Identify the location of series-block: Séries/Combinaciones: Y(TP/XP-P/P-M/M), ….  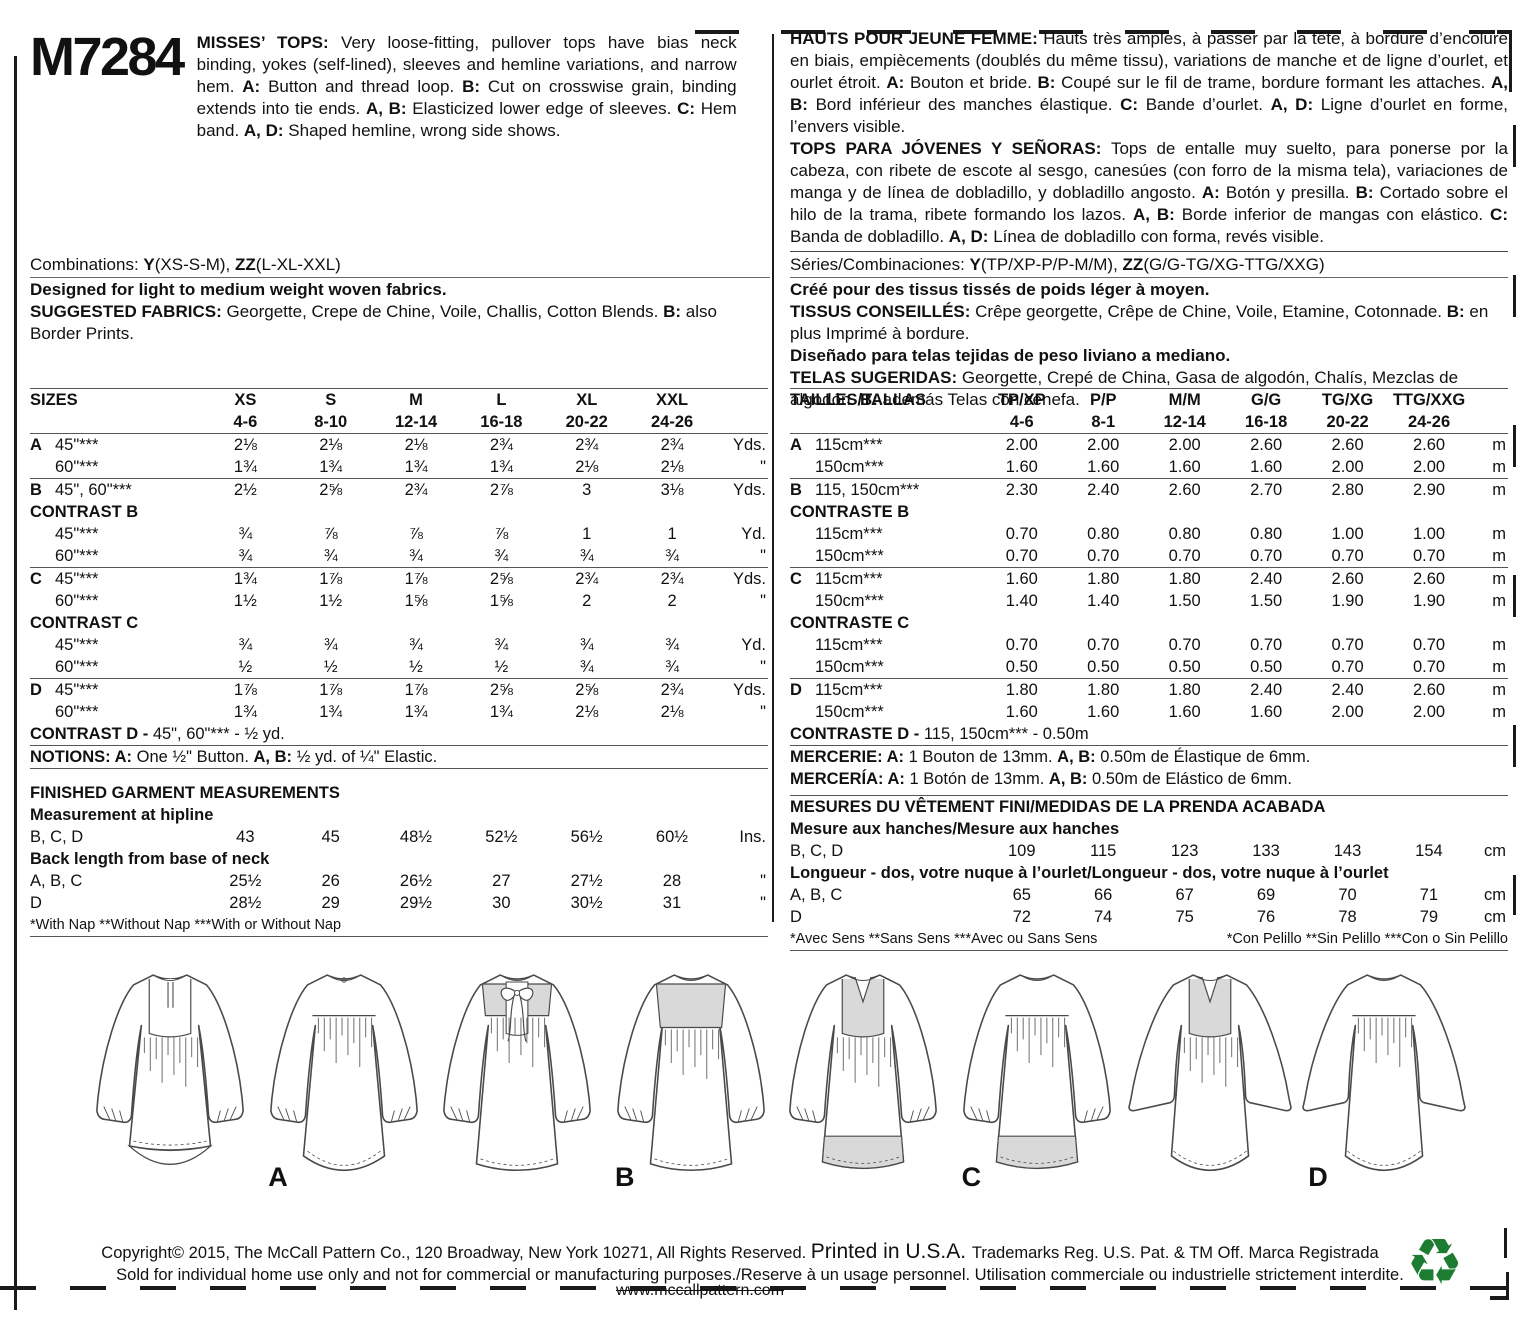
(1149, 331).